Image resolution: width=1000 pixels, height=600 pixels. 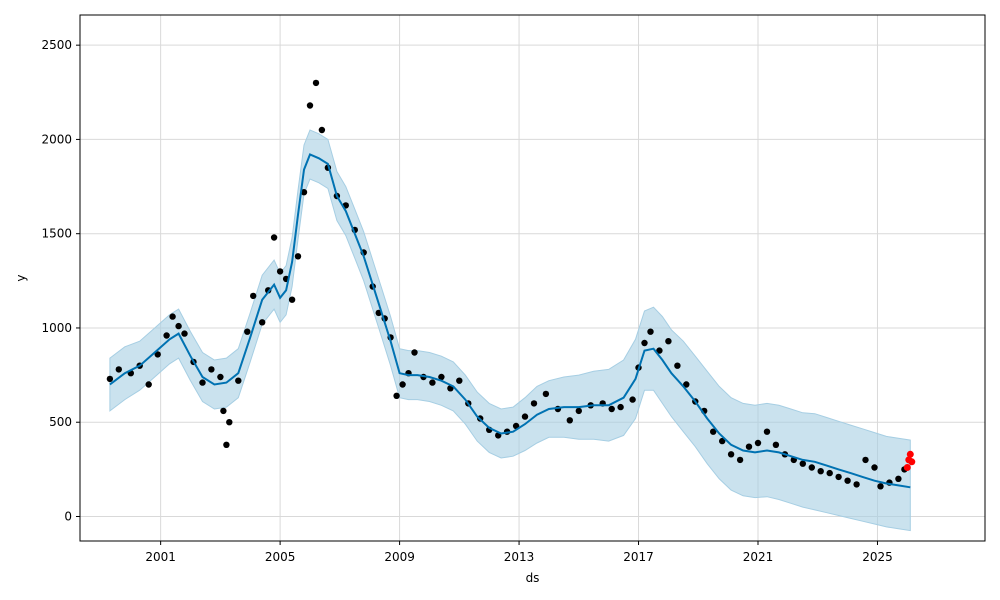 I want to click on x-tick-label: 2013, so click(x=519, y=557).